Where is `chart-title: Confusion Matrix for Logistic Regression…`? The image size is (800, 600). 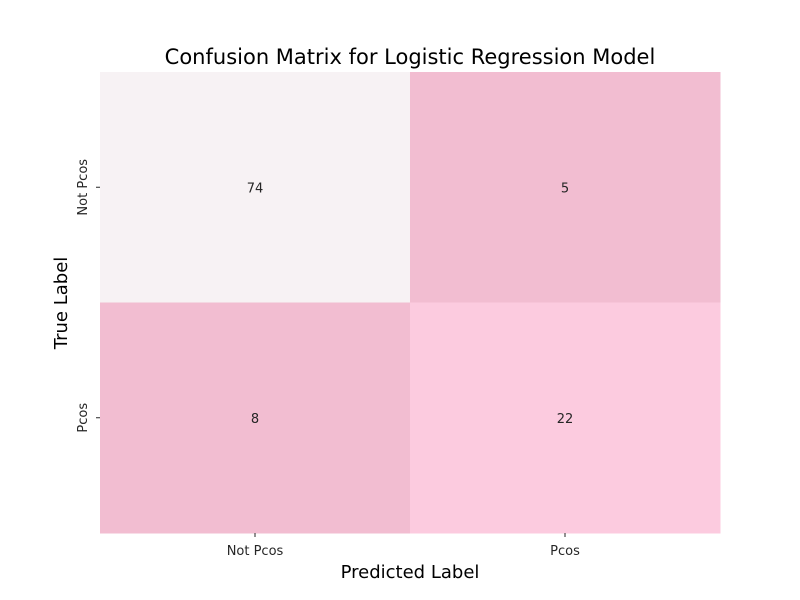 chart-title: Confusion Matrix for Logistic Regression… is located at coordinates (410, 57).